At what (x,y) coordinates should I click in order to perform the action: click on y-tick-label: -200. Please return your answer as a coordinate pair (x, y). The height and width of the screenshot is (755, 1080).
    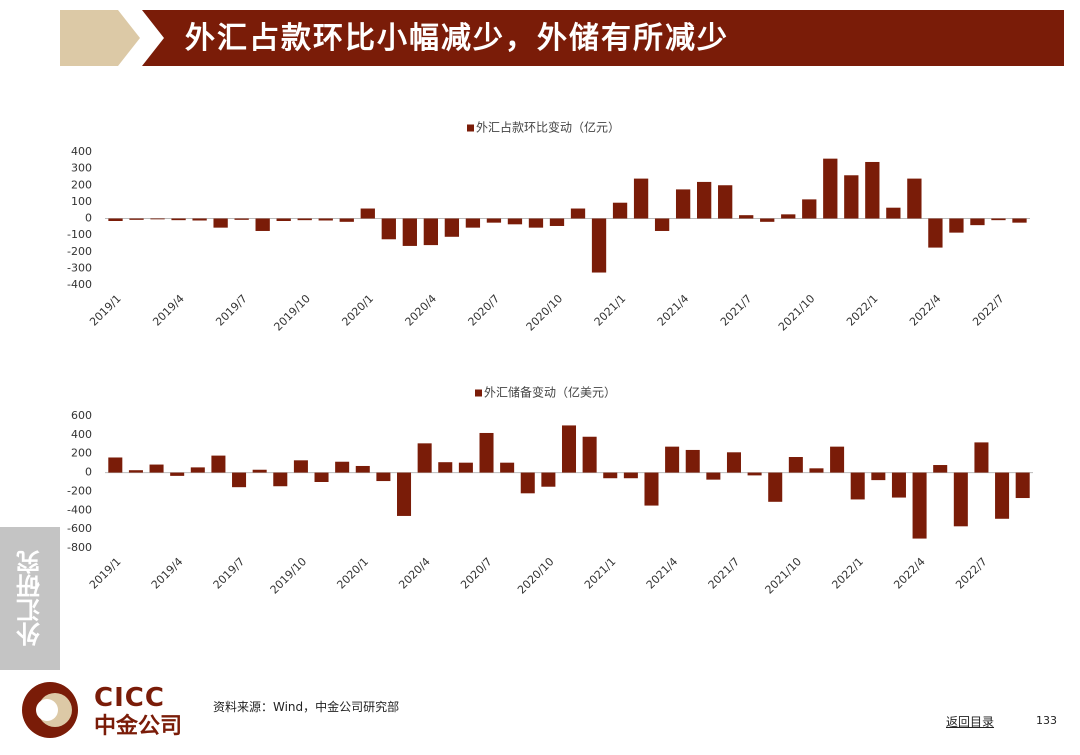
    Looking at the image, I should click on (79, 490).